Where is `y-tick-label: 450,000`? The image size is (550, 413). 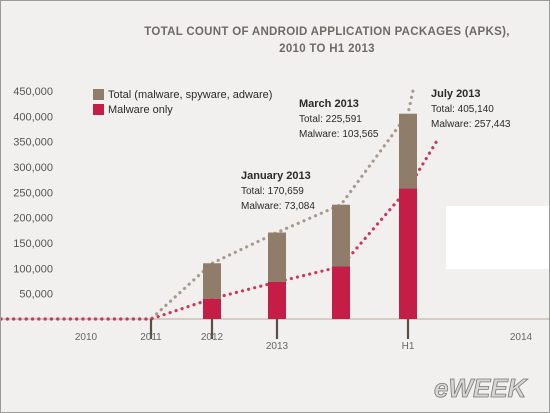
y-tick-label: 450,000 is located at coordinates (33, 92).